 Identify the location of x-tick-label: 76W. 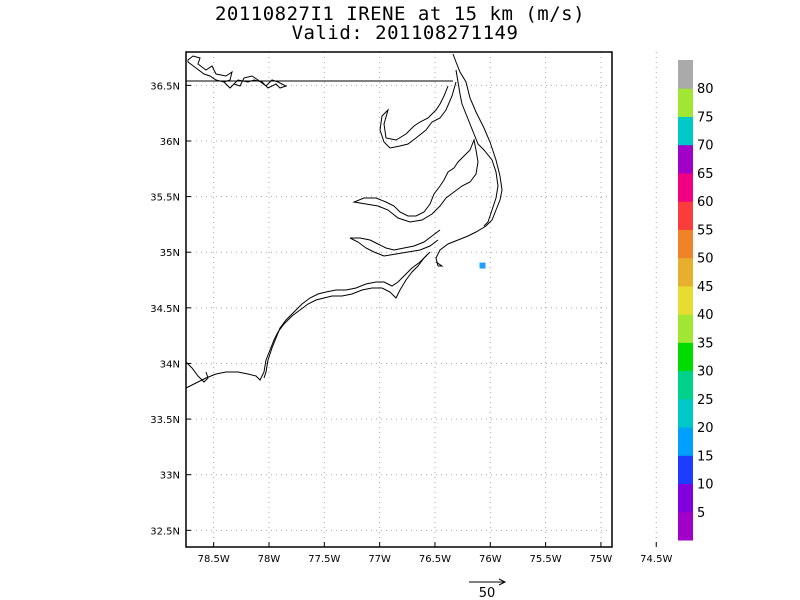
(490, 559).